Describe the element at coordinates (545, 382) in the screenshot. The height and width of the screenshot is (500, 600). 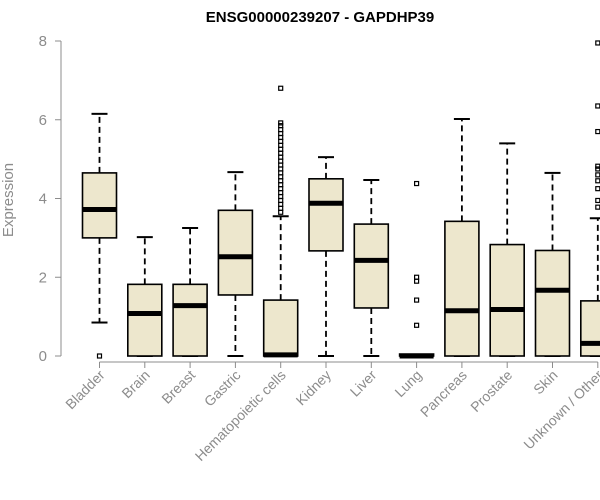
I see `x-tick-label: Skin` at that location.